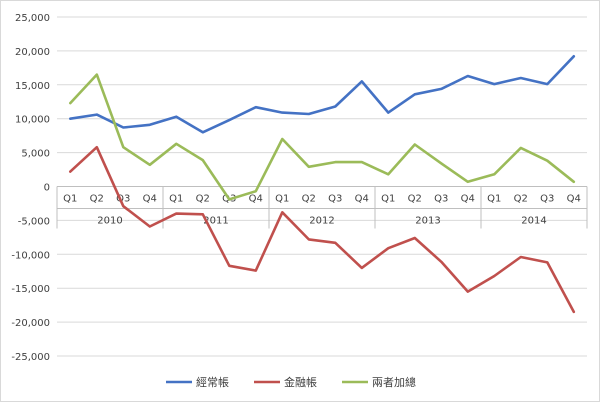  I want to click on y-tick-label: 0, so click(47, 188).